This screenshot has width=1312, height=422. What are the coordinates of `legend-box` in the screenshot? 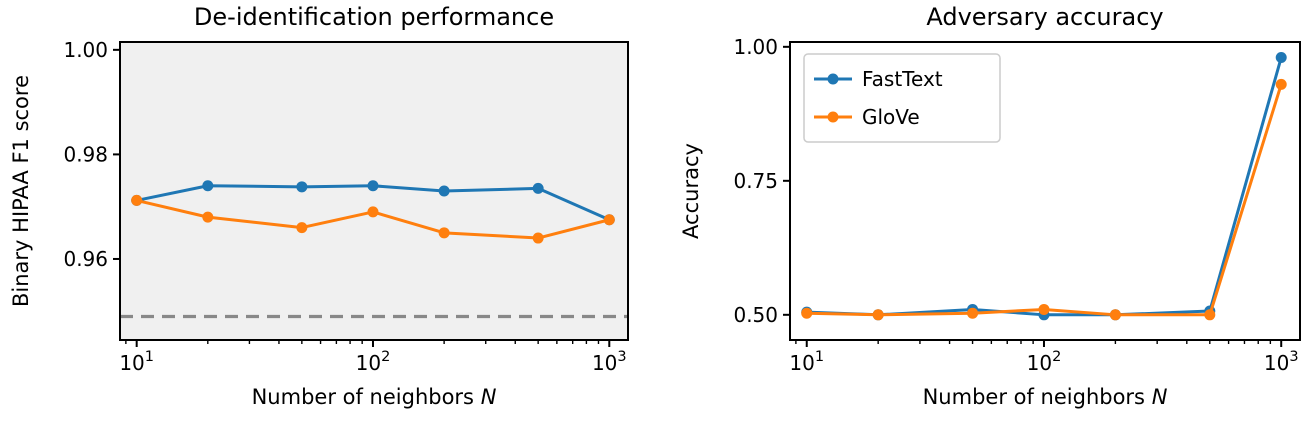 It's located at (902, 98).